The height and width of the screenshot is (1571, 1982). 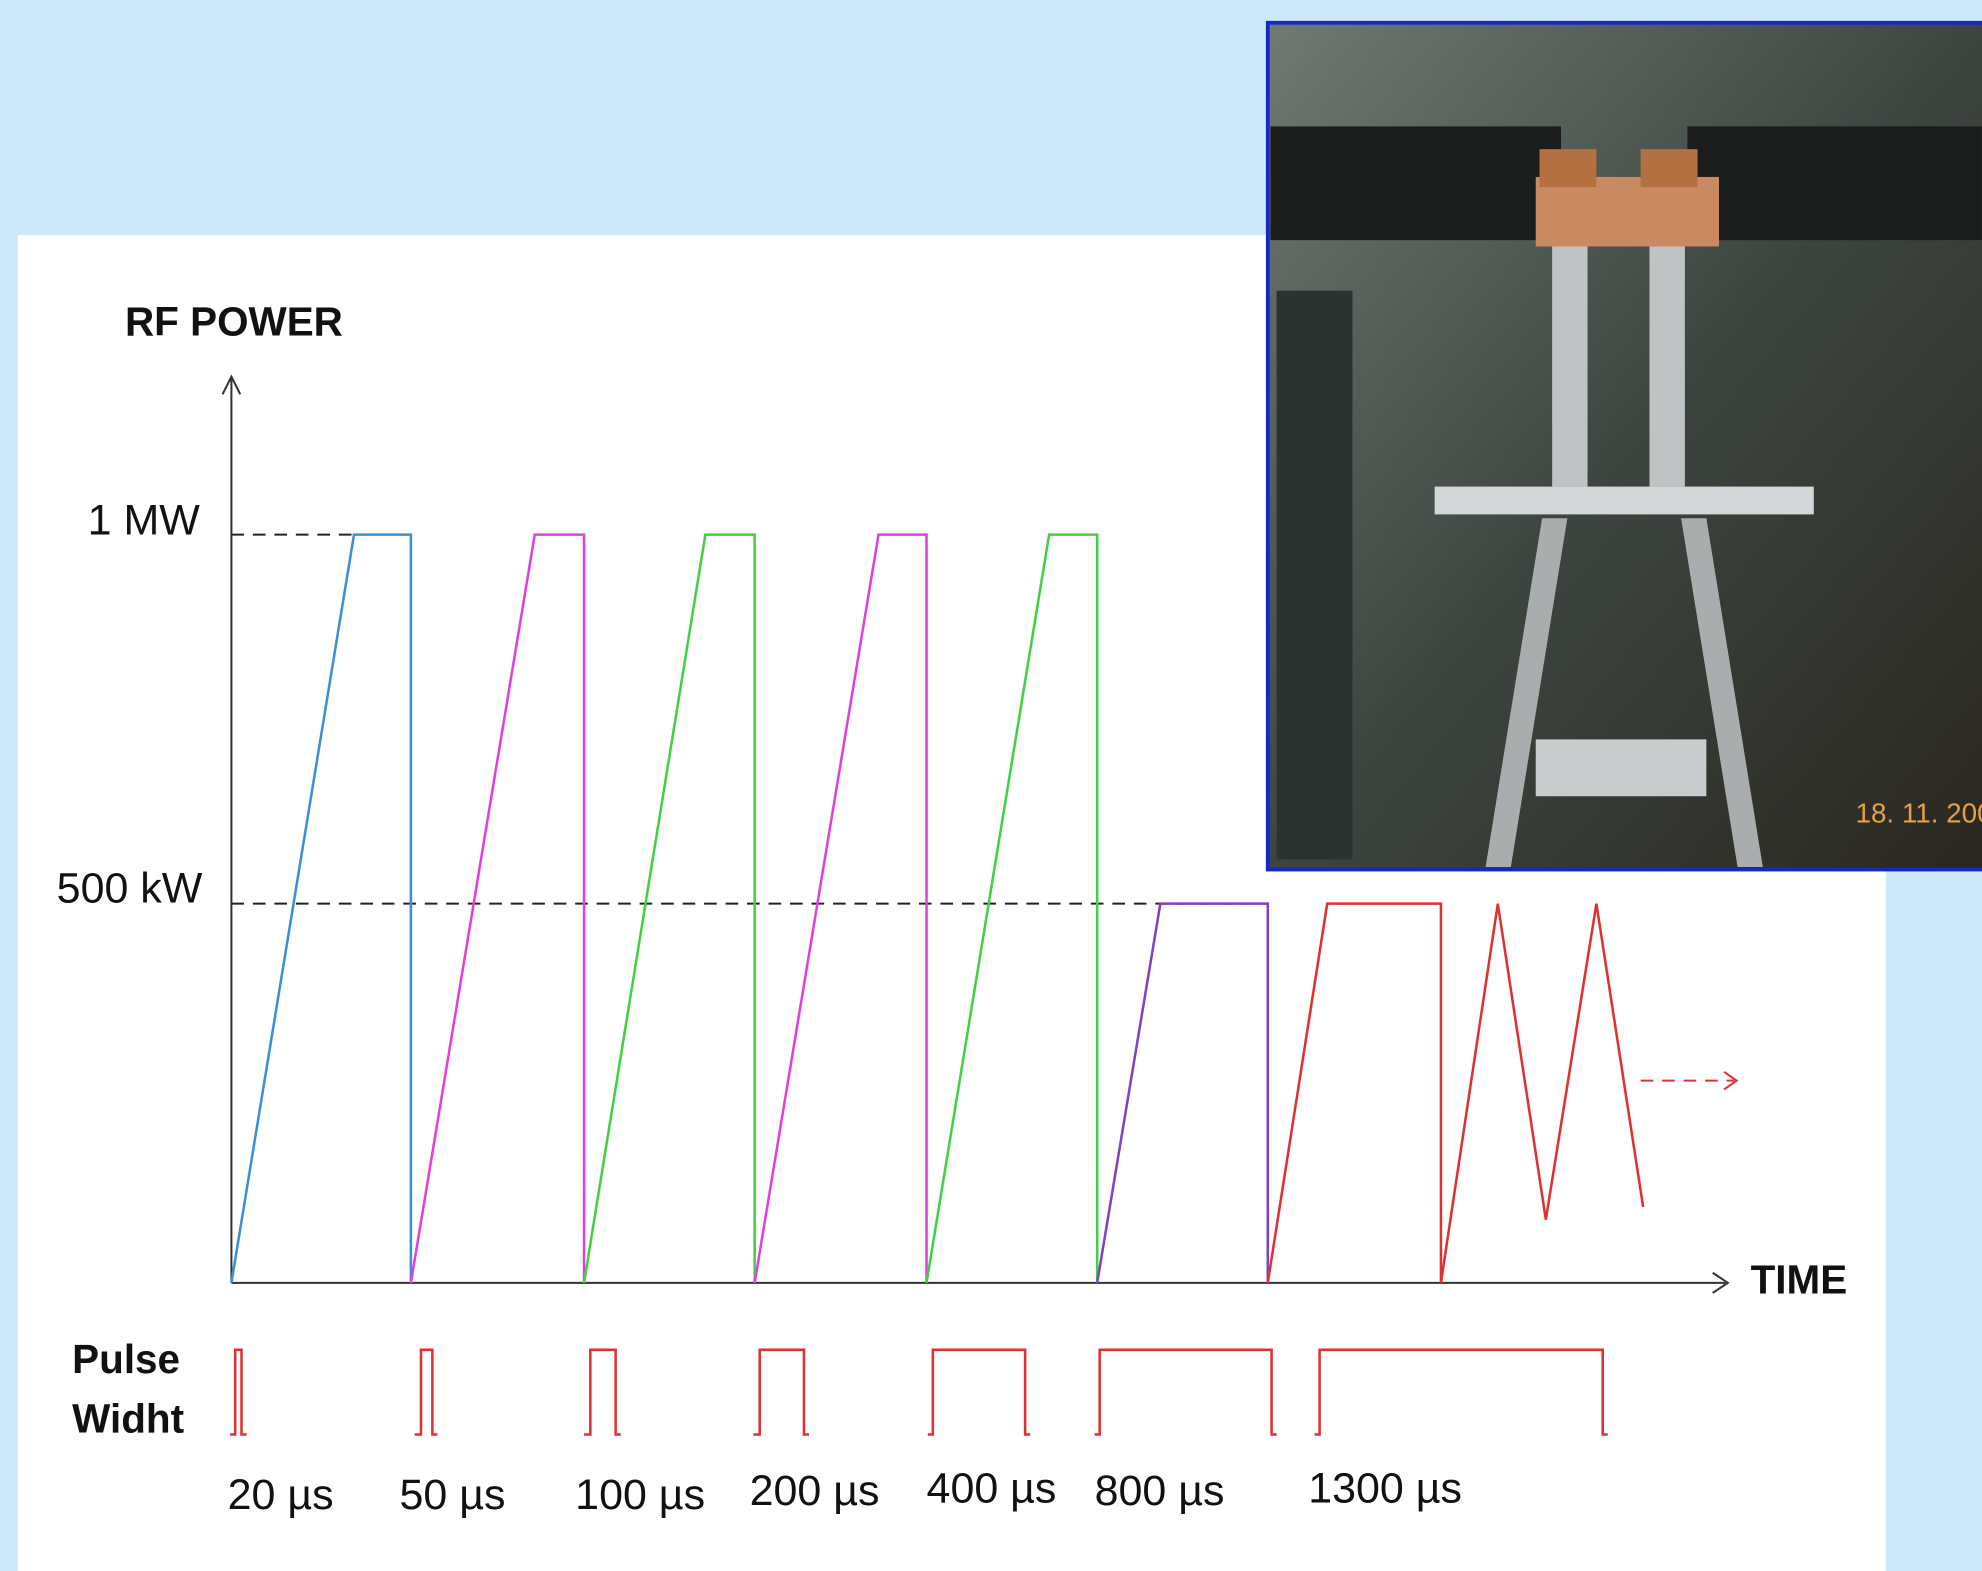 I want to click on x-axis-label: TIME, so click(x=1799, y=1280).